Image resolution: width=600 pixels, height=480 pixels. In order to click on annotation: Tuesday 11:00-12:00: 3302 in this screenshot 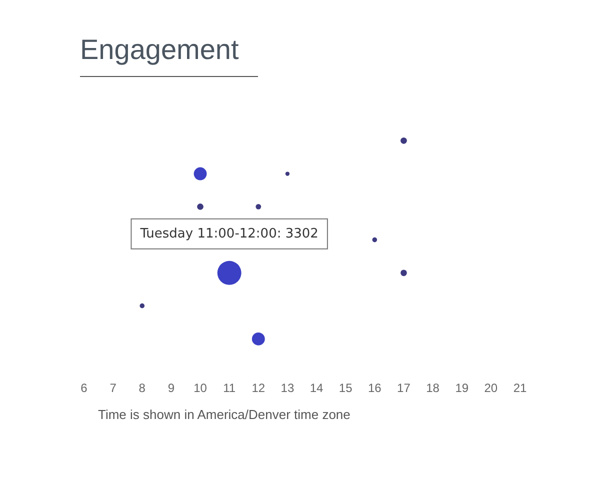, I will do `click(228, 234)`.